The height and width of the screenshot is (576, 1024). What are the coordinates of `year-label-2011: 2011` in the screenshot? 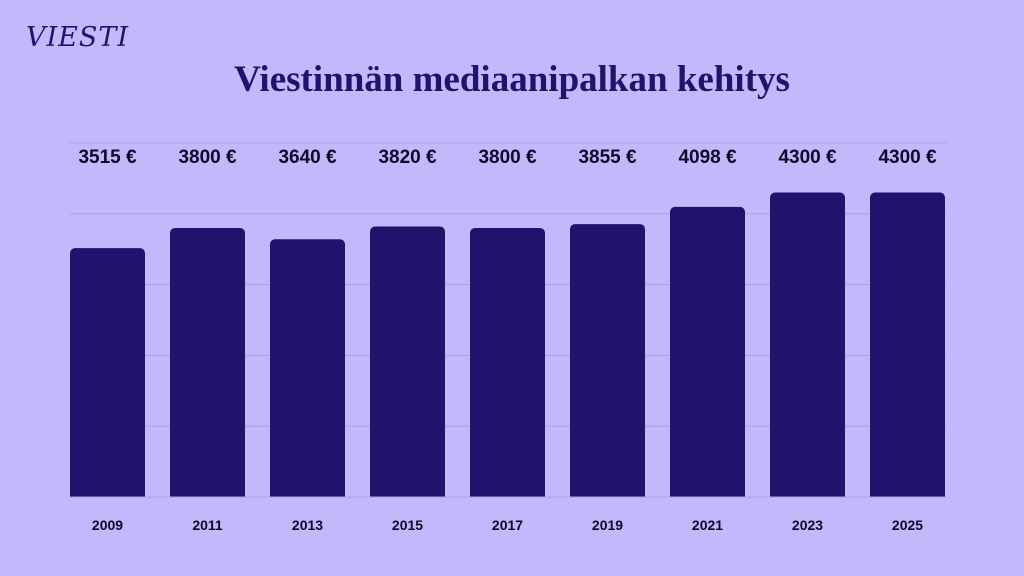 It's located at (207, 525).